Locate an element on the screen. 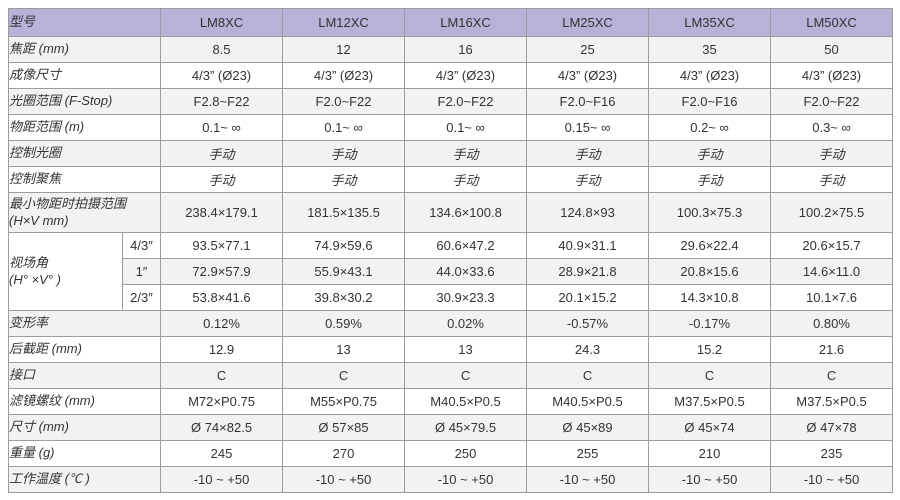 The image size is (900, 500). cell-fov-1-lm35xc: 20.8×15.6 is located at coordinates (710, 271).